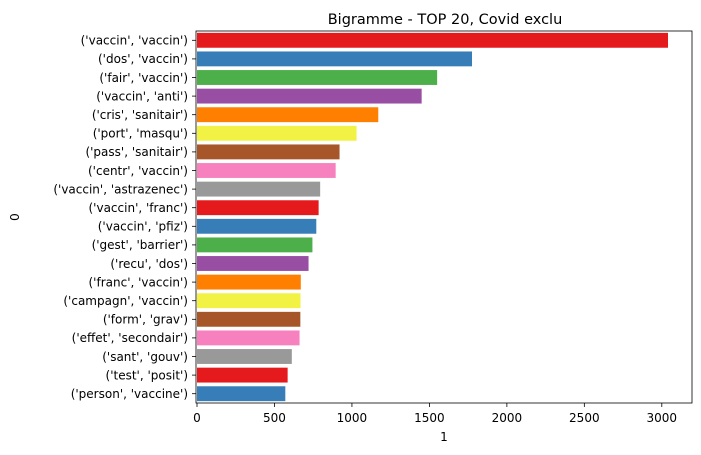 The width and height of the screenshot is (701, 455). What do you see at coordinates (352, 418) in the screenshot?
I see `x-tick-label-2: 1000` at bounding box center [352, 418].